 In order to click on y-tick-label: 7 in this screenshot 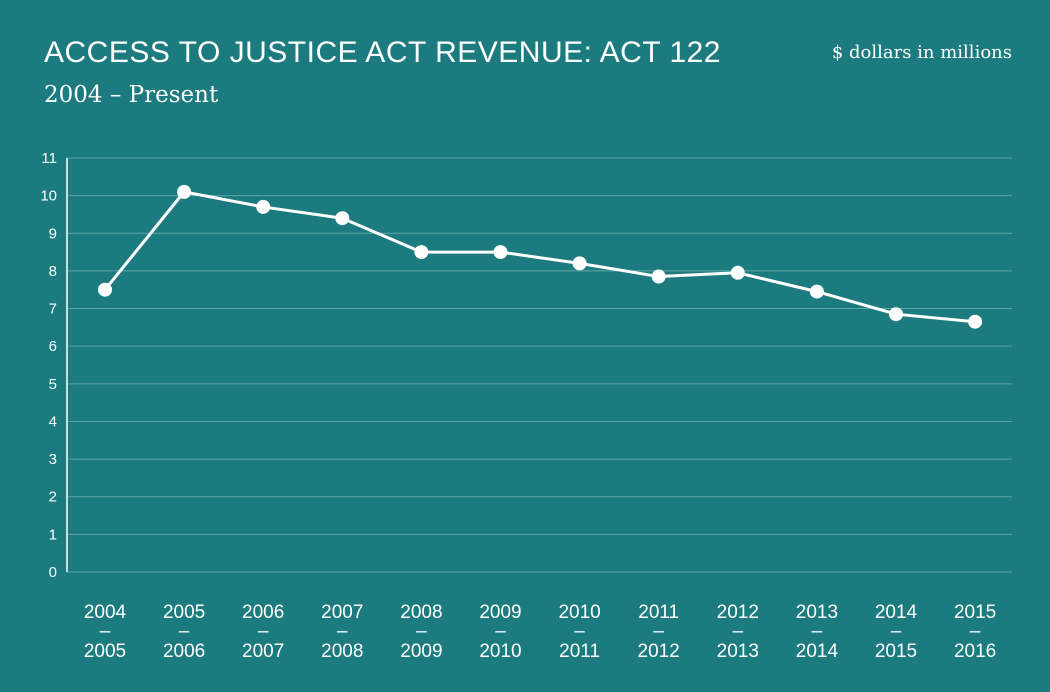, I will do `click(53, 309)`.